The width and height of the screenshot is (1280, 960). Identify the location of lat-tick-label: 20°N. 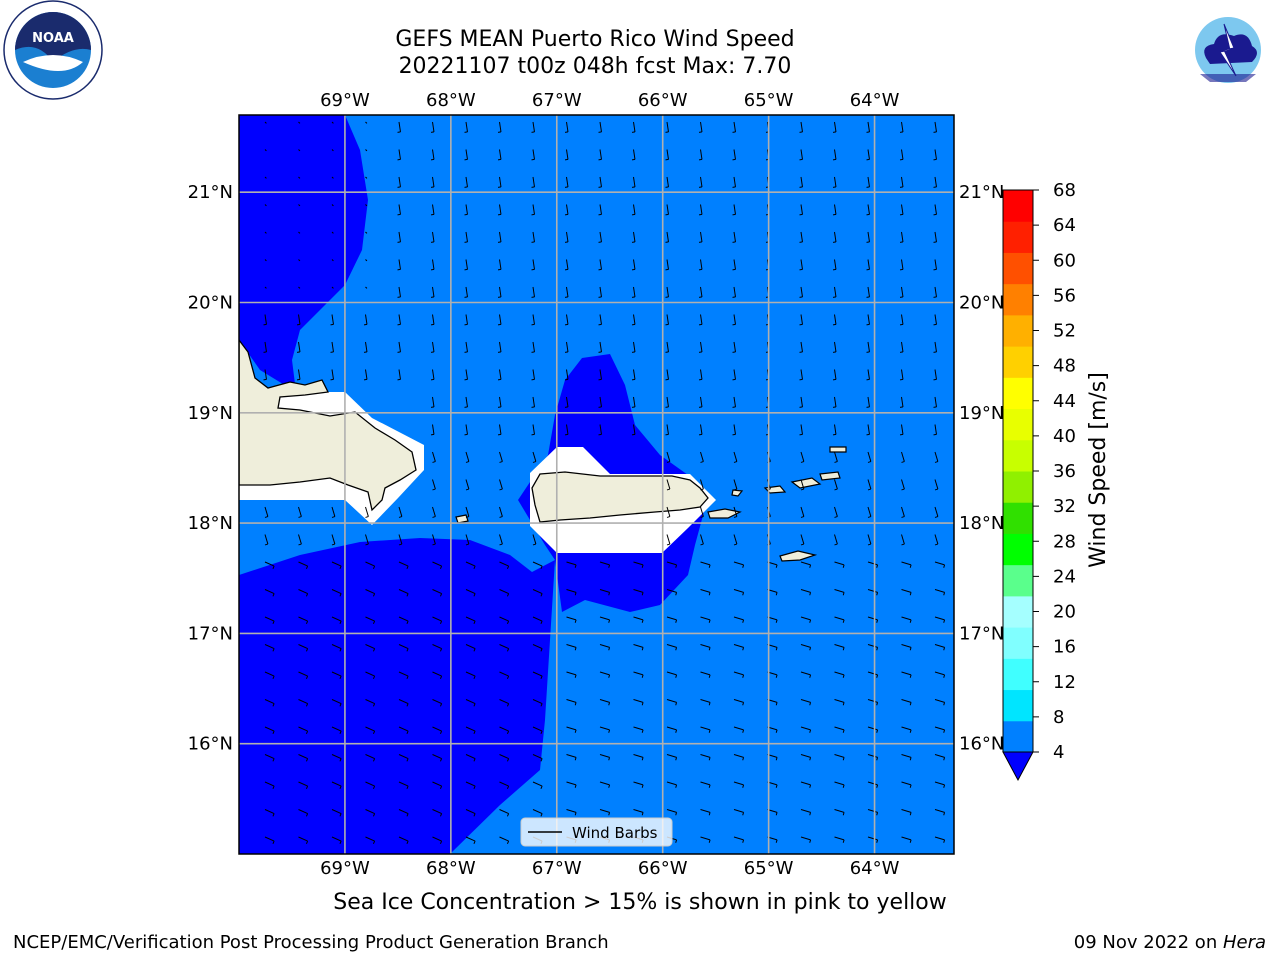
(981, 303).